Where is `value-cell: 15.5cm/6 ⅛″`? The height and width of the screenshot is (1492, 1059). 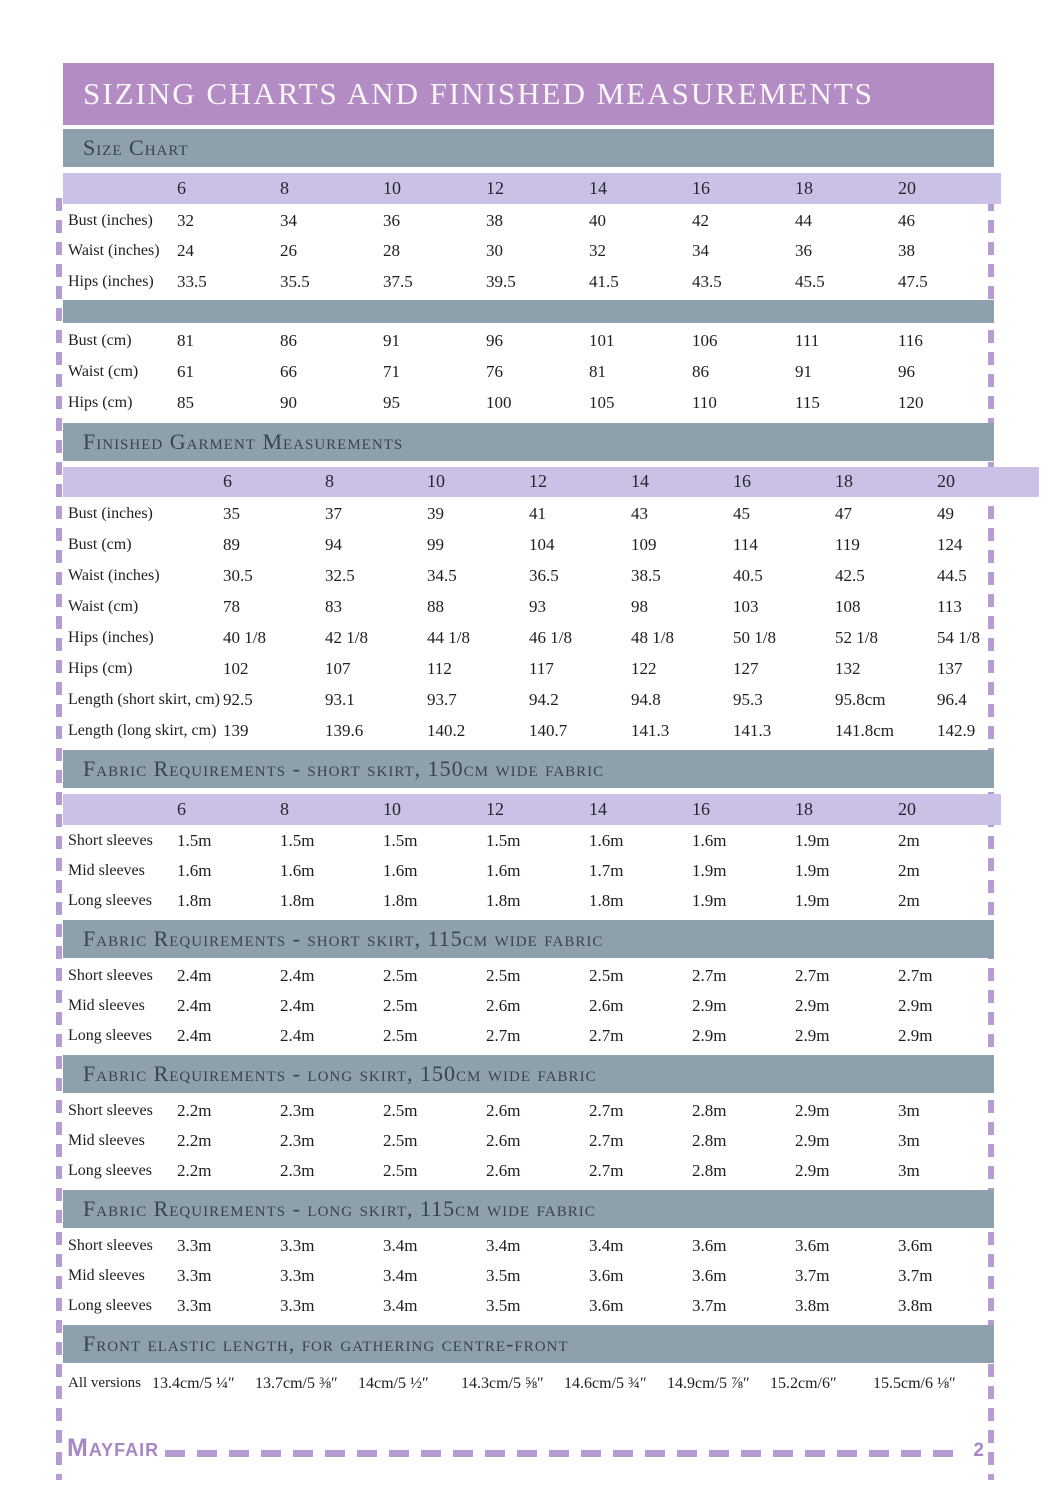 value-cell: 15.5cm/6 ⅛″ is located at coordinates (914, 1383).